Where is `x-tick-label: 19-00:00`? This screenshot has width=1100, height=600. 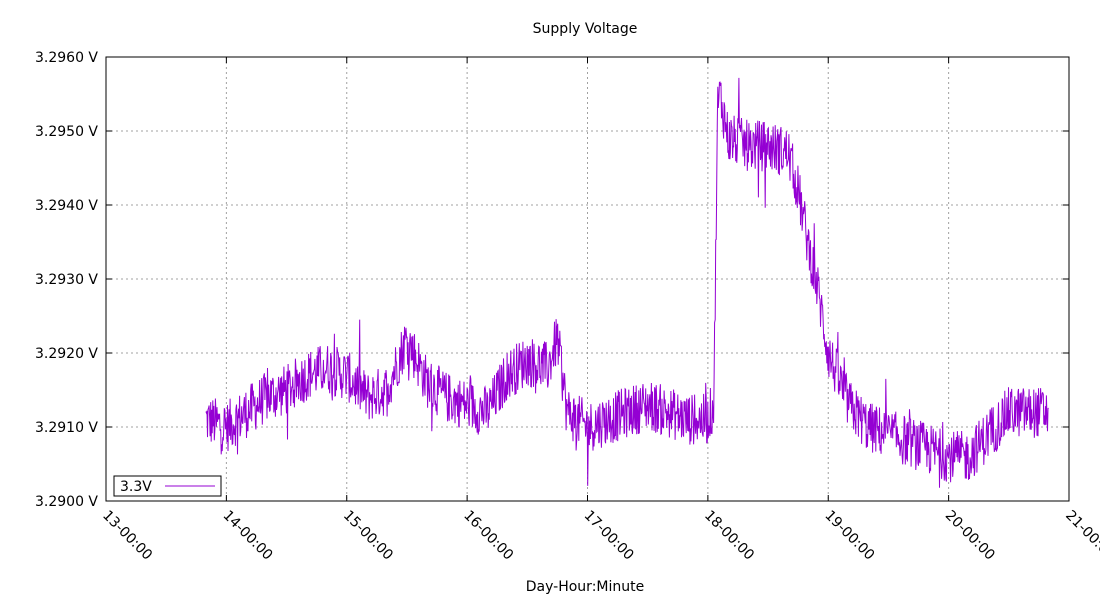
x-tick-label: 19-00:00 is located at coordinates (849, 536).